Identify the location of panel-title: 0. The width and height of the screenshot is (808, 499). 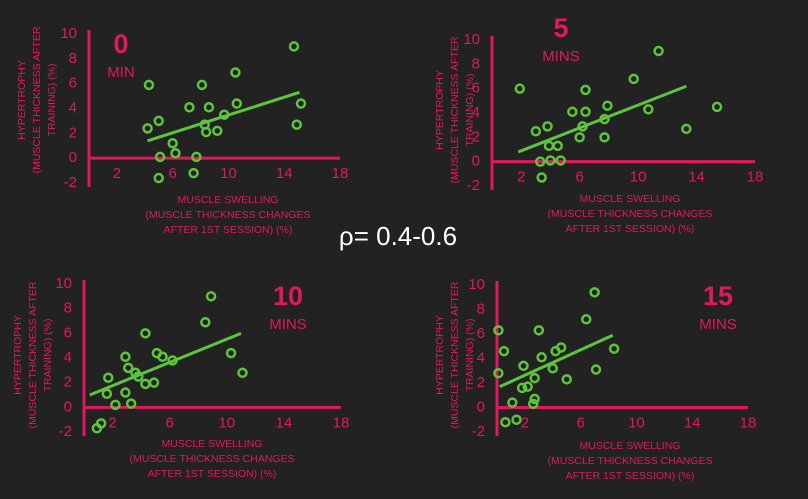
(120, 44).